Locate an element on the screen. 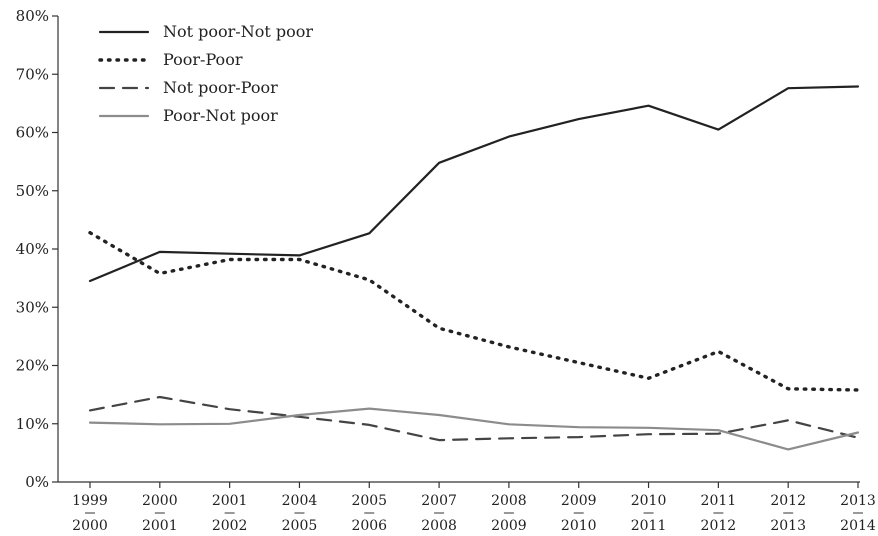 This screenshot has height=536, width=878. x-tick-label-bottom: 2013 is located at coordinates (788, 526).